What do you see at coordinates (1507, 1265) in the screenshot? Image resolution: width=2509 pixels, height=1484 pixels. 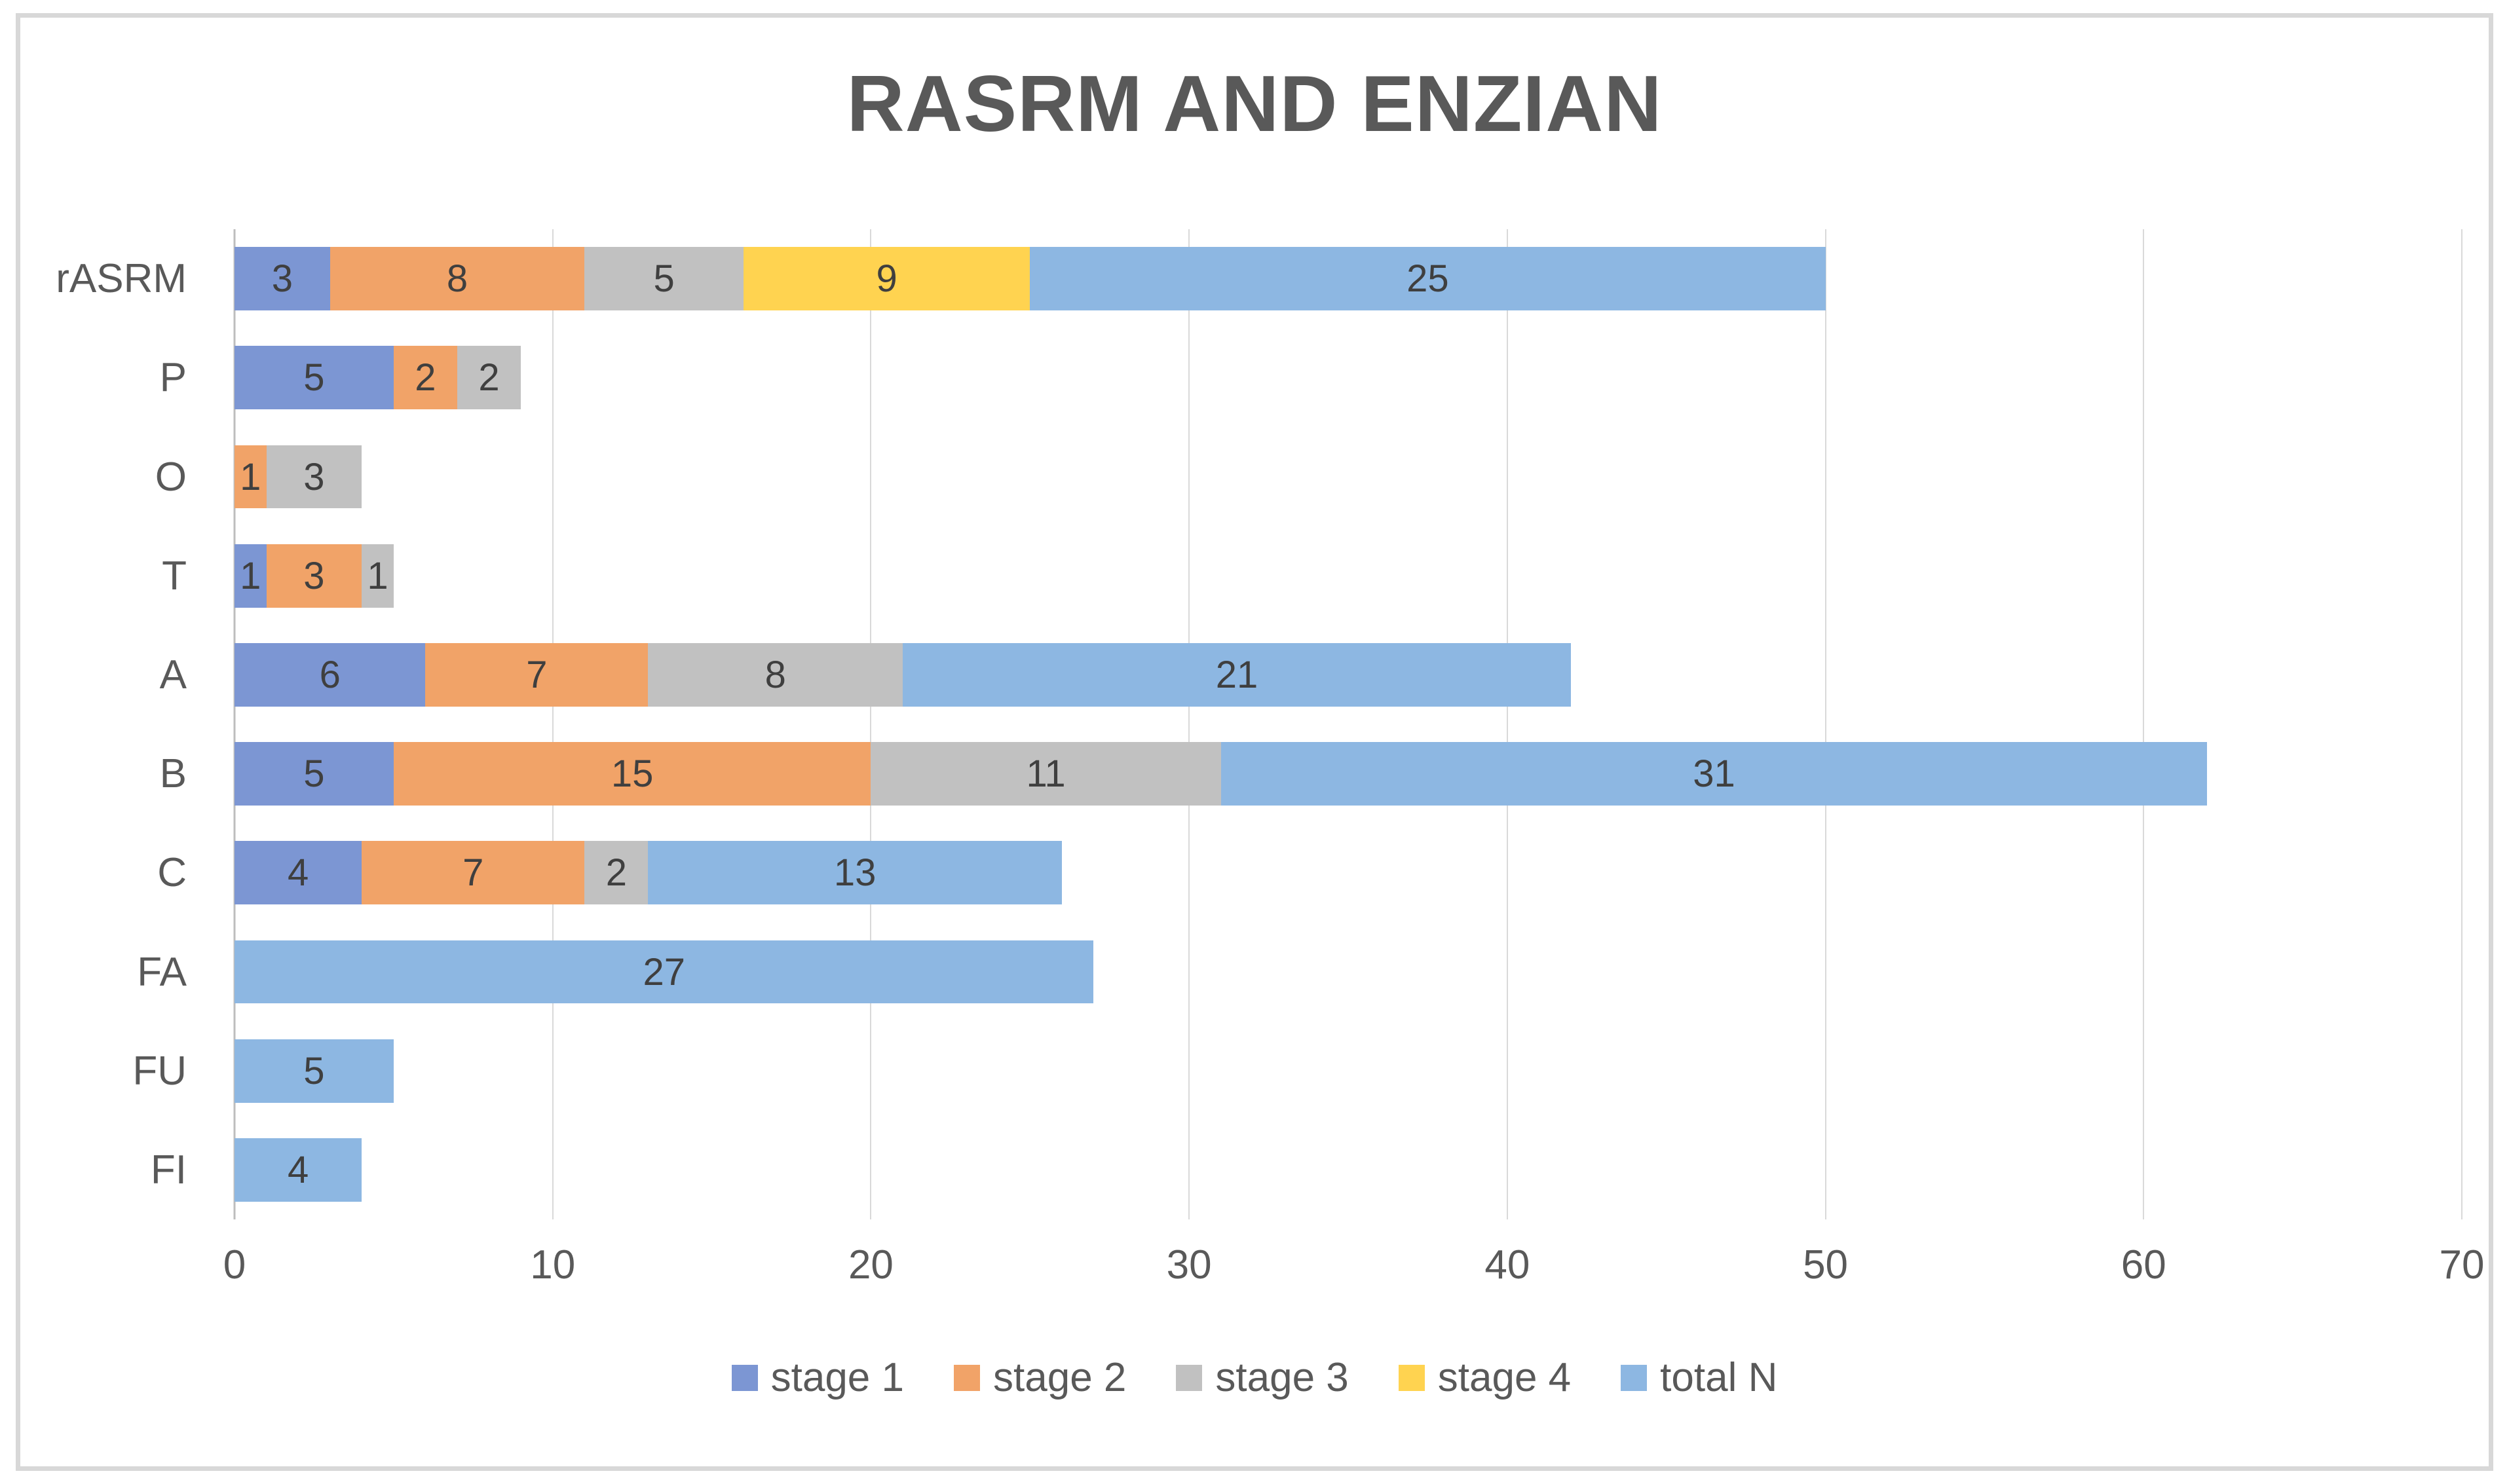 I see `x-tick-label: 40` at bounding box center [1507, 1265].